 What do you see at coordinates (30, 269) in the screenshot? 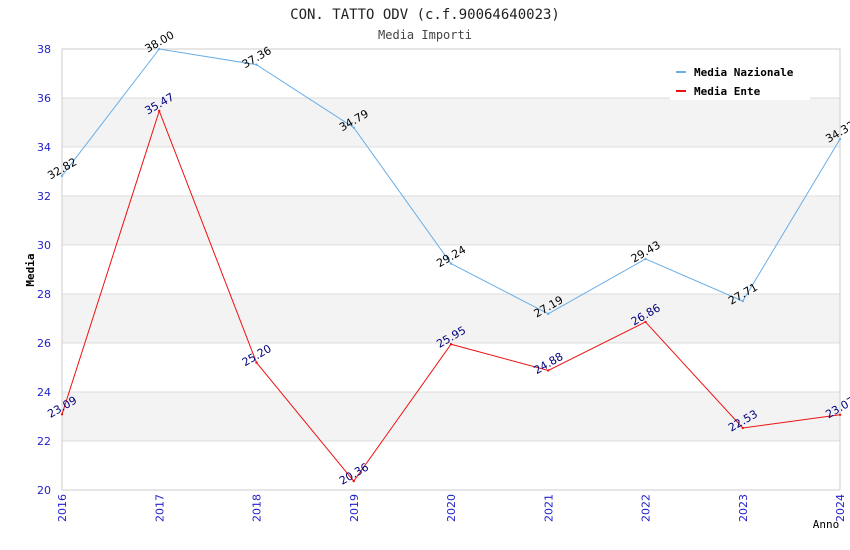
I see `y-axis-label: Media` at bounding box center [30, 269].